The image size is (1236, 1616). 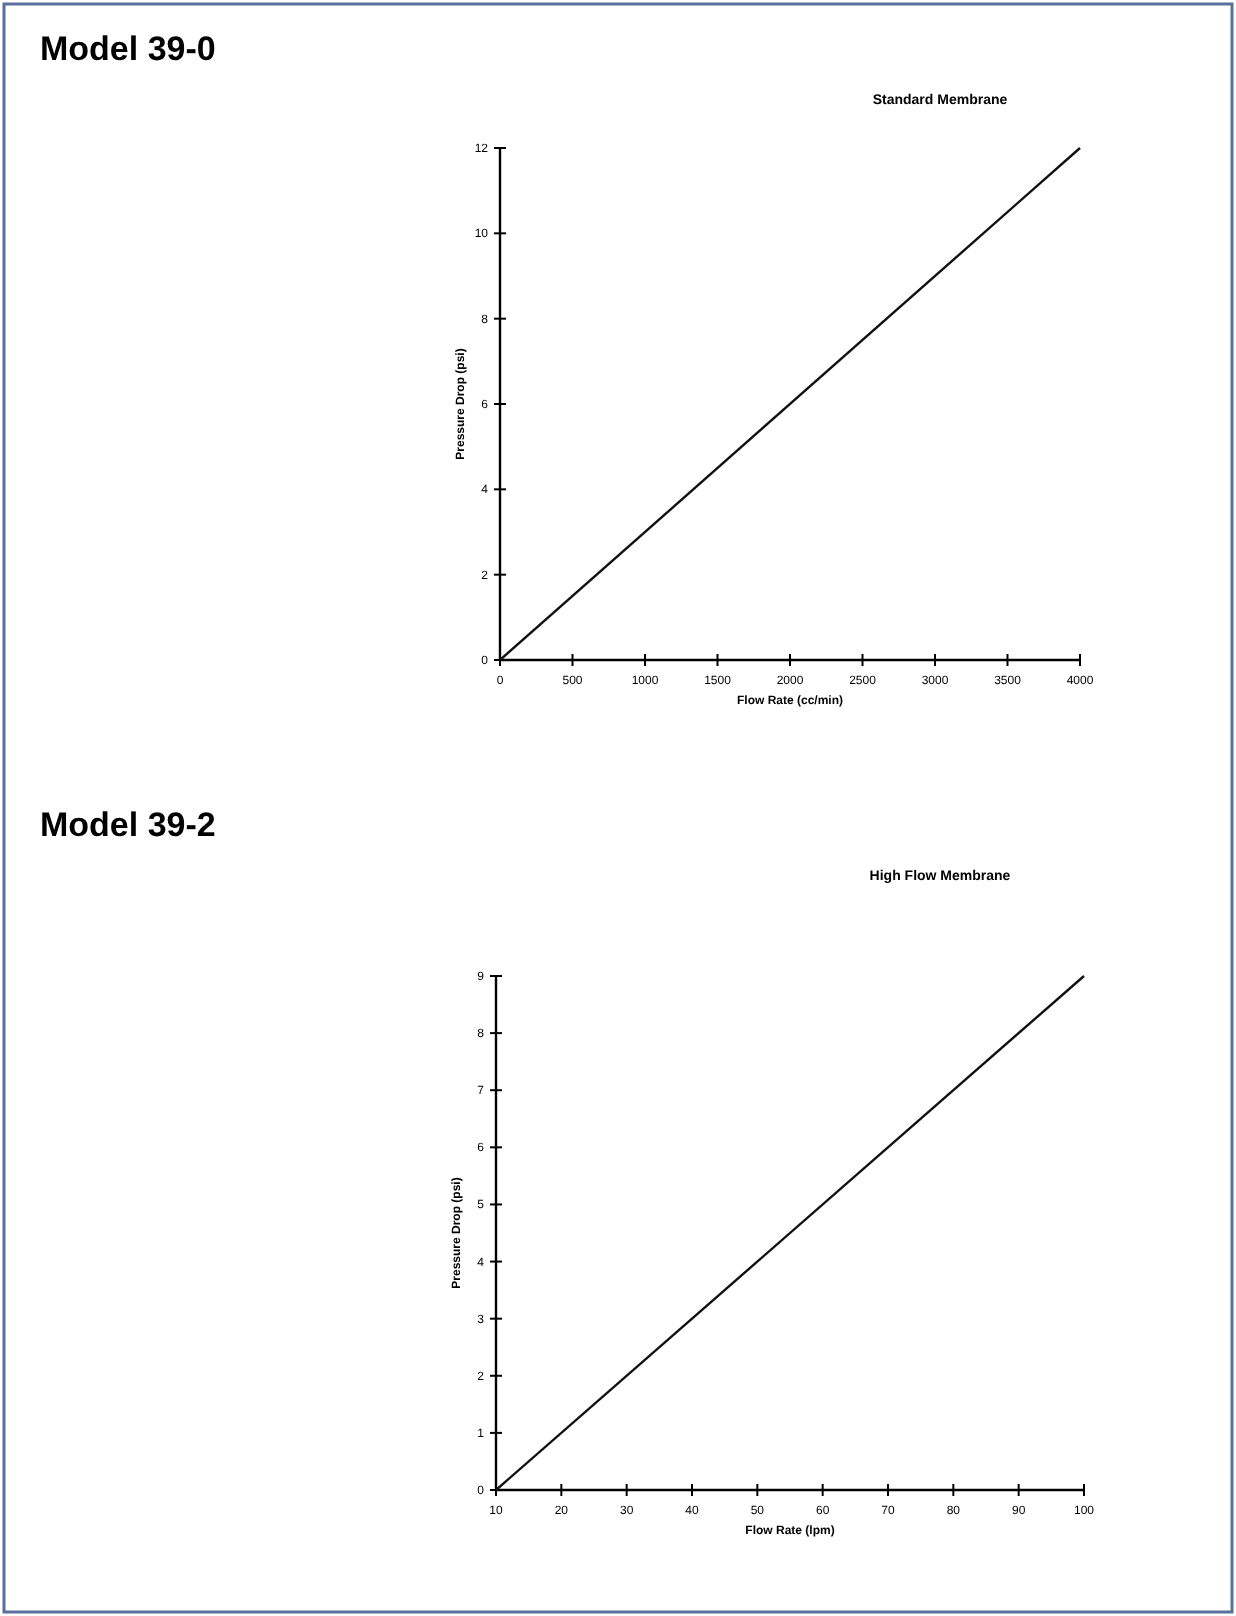 I want to click on text: Model 39-2, so click(x=128, y=825).